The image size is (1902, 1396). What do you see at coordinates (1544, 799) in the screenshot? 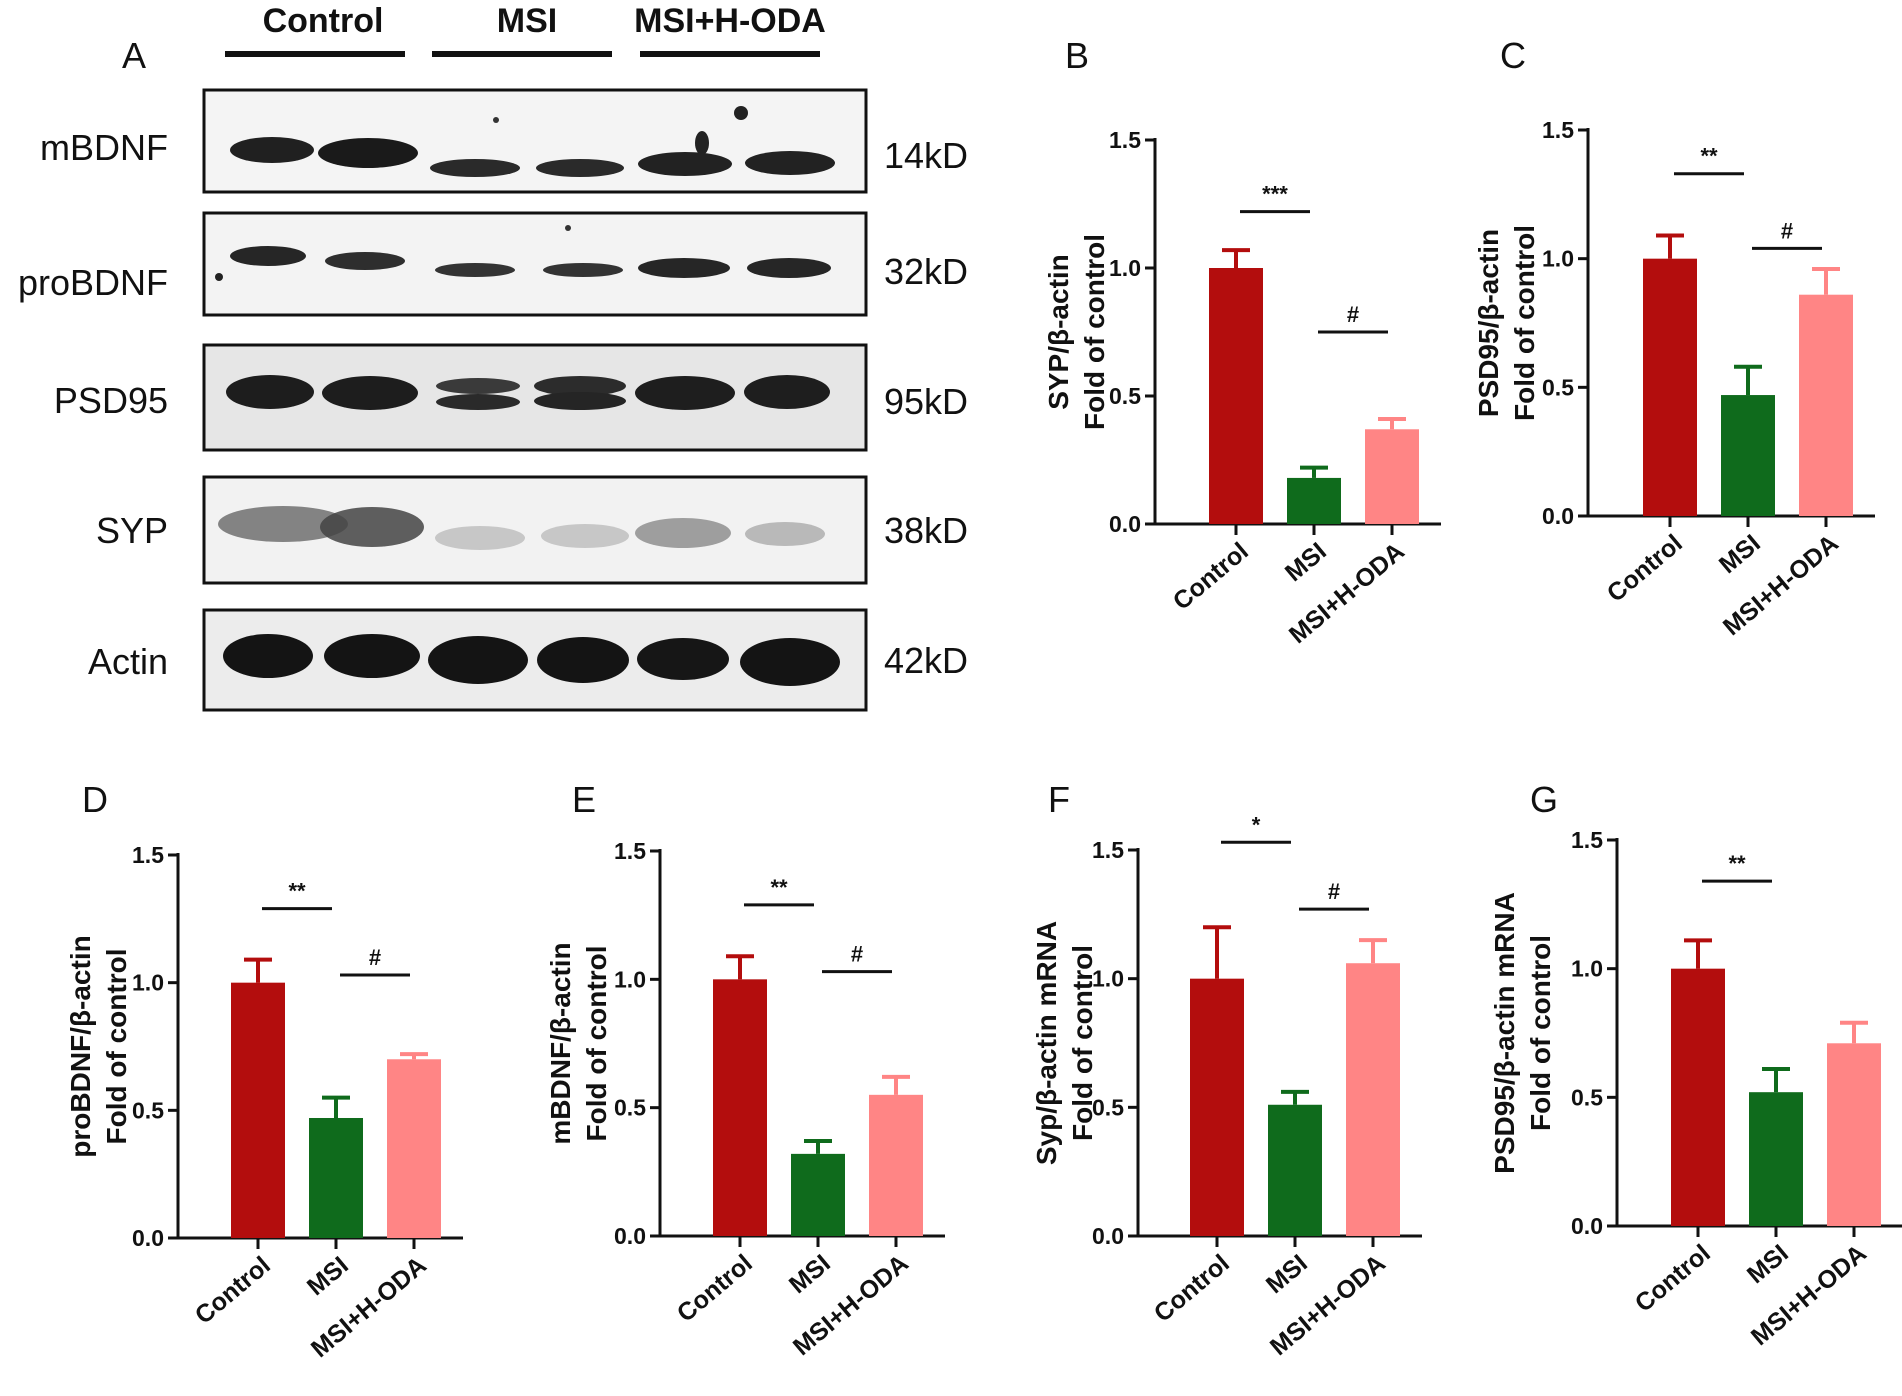
I see `panel-letter: G` at bounding box center [1544, 799].